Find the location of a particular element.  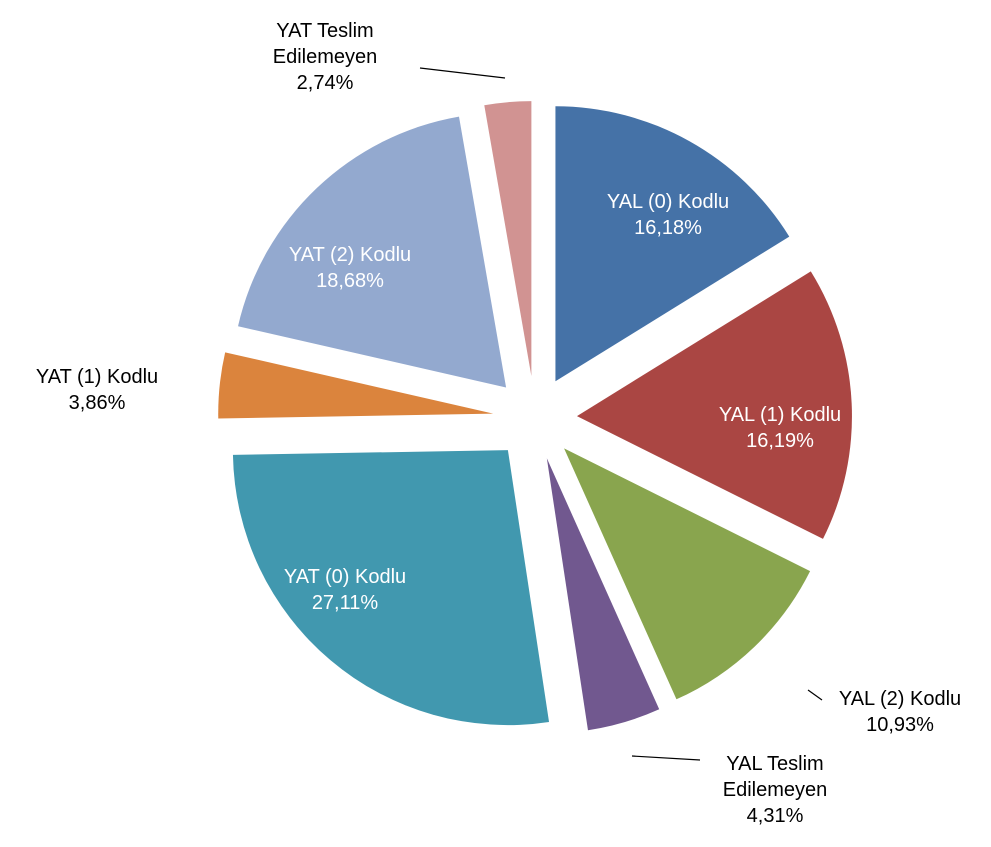

data-label: YAL (2) Kodlu 10,93% is located at coordinates (900, 712).